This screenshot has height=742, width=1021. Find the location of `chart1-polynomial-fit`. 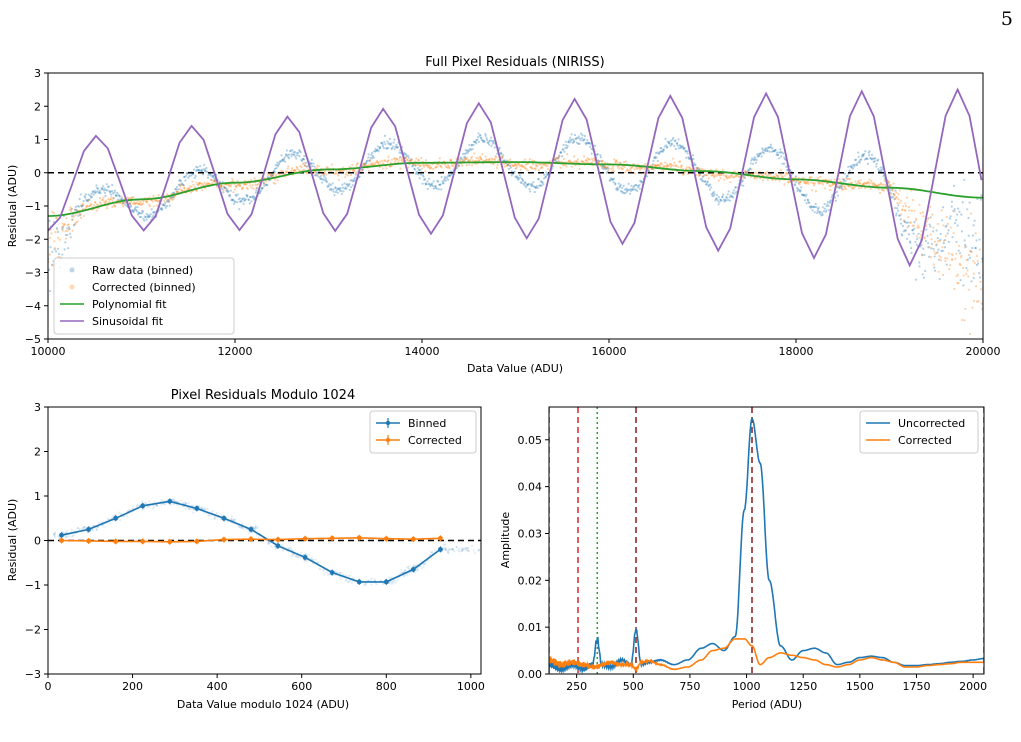

chart1-polynomial-fit is located at coordinates (515, 189).